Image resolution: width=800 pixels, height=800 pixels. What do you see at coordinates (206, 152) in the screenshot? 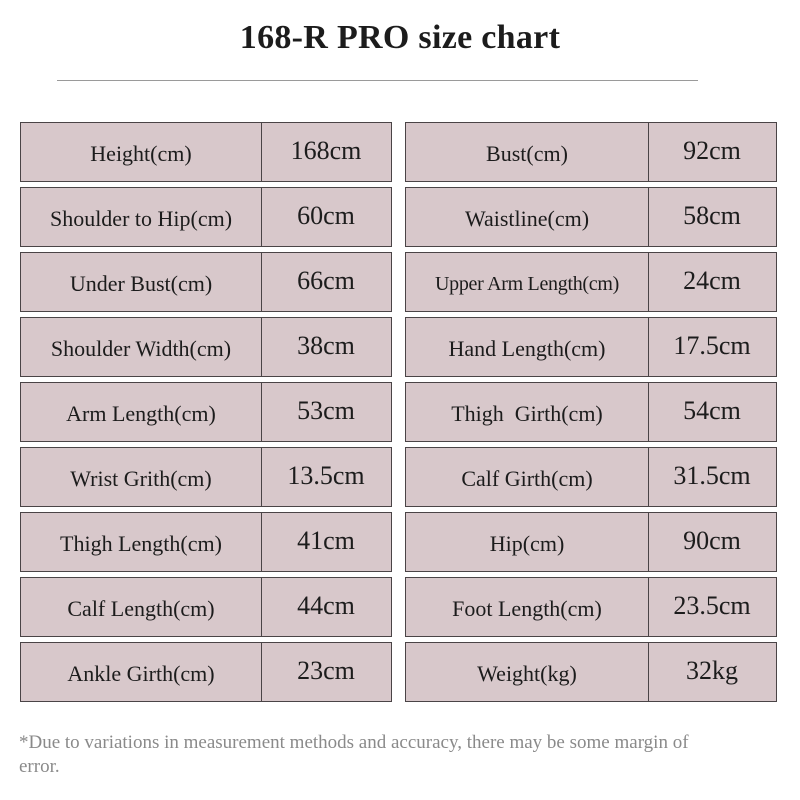
I see `table-row: Height(cm) 168cm` at bounding box center [206, 152].